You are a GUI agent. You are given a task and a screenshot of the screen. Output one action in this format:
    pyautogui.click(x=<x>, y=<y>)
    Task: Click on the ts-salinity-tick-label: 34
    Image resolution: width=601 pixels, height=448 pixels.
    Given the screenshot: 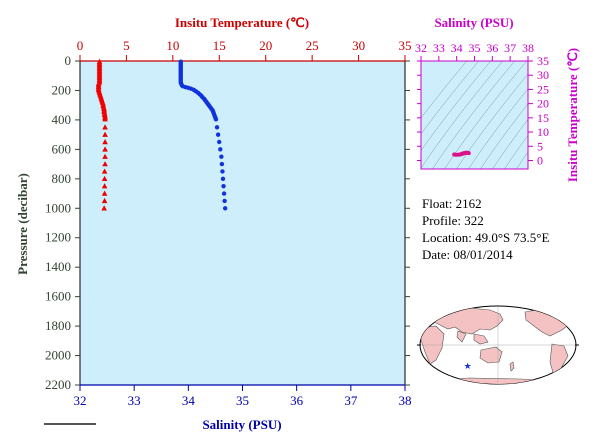 What is the action you would take?
    pyautogui.click(x=457, y=48)
    